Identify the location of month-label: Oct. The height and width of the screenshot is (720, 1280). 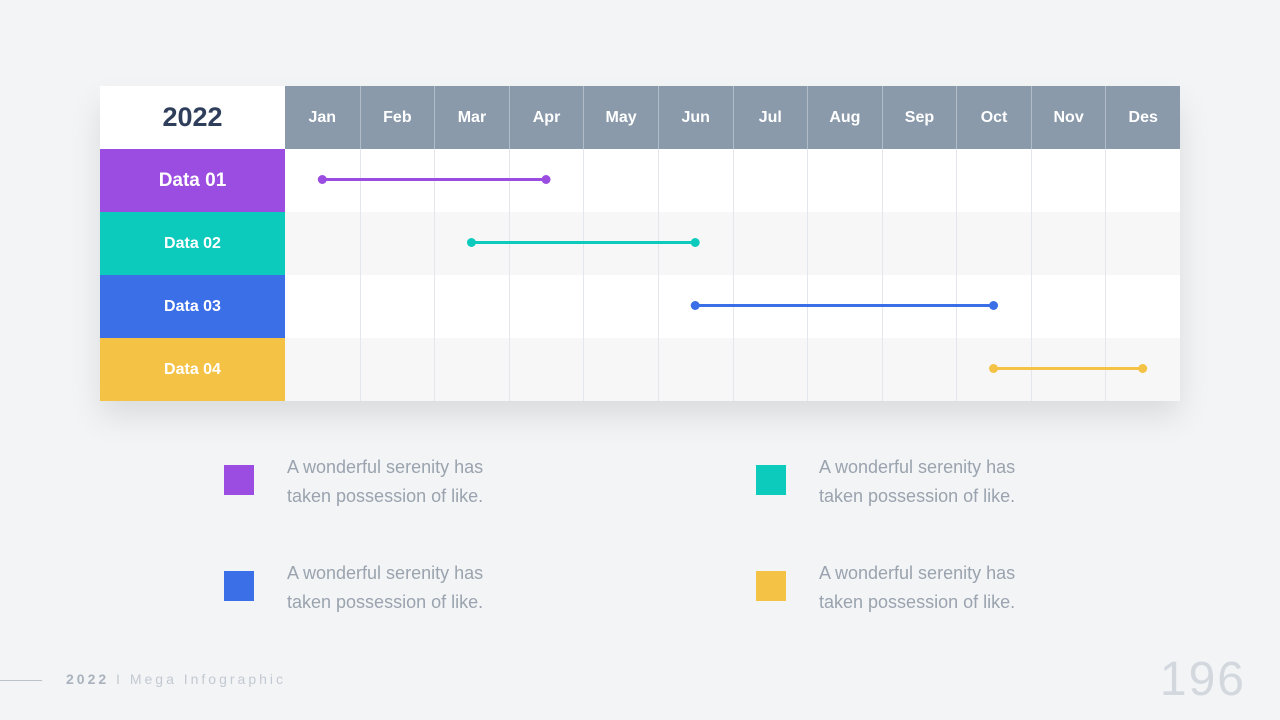
(993, 117).